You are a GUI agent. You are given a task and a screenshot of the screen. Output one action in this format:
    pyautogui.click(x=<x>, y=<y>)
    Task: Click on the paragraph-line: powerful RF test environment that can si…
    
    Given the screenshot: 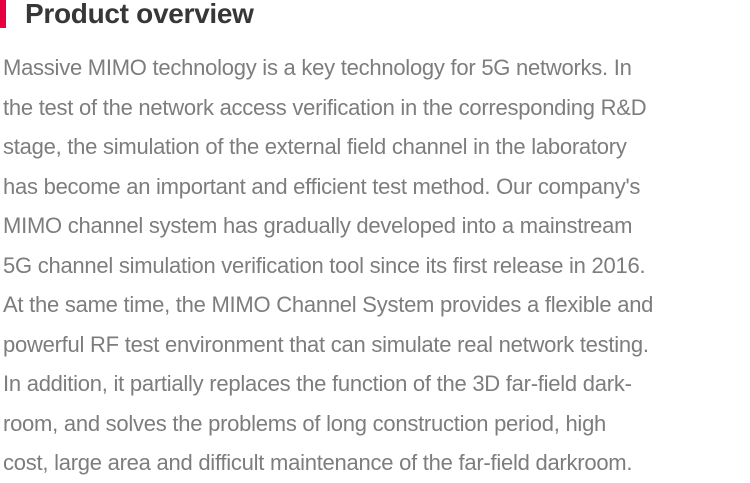 What is the action you would take?
    pyautogui.click(x=326, y=344)
    